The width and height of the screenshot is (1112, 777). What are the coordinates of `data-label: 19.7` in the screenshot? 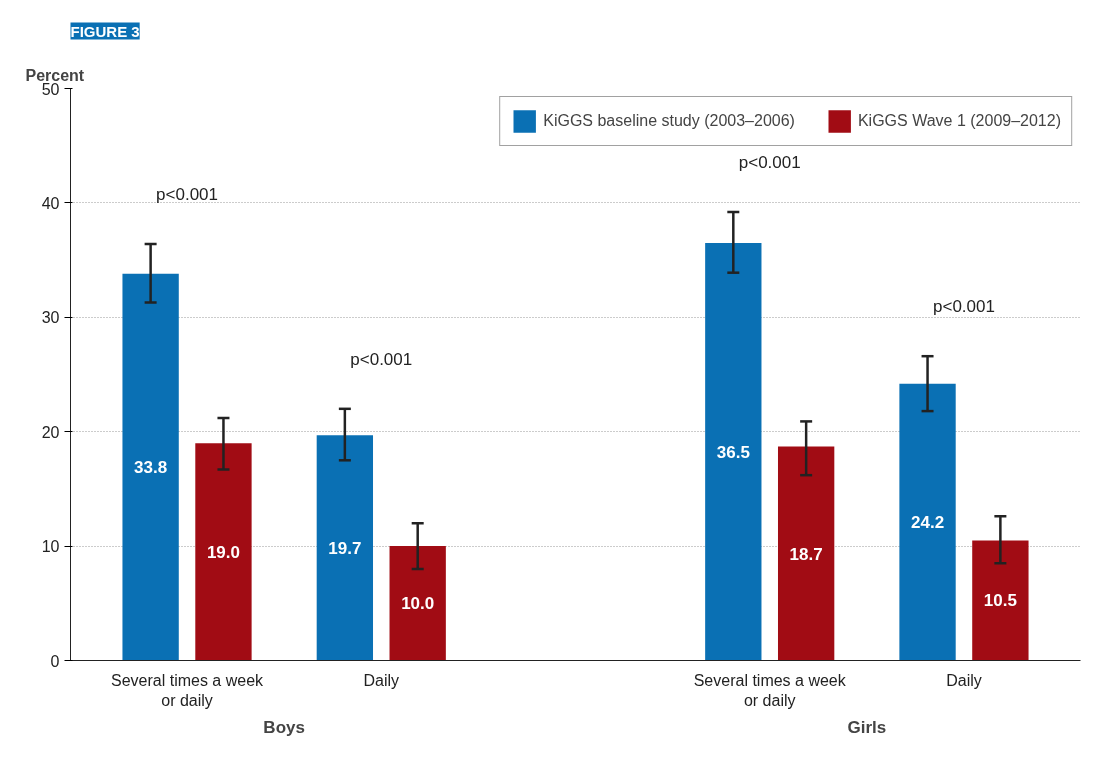 It's located at (345, 548).